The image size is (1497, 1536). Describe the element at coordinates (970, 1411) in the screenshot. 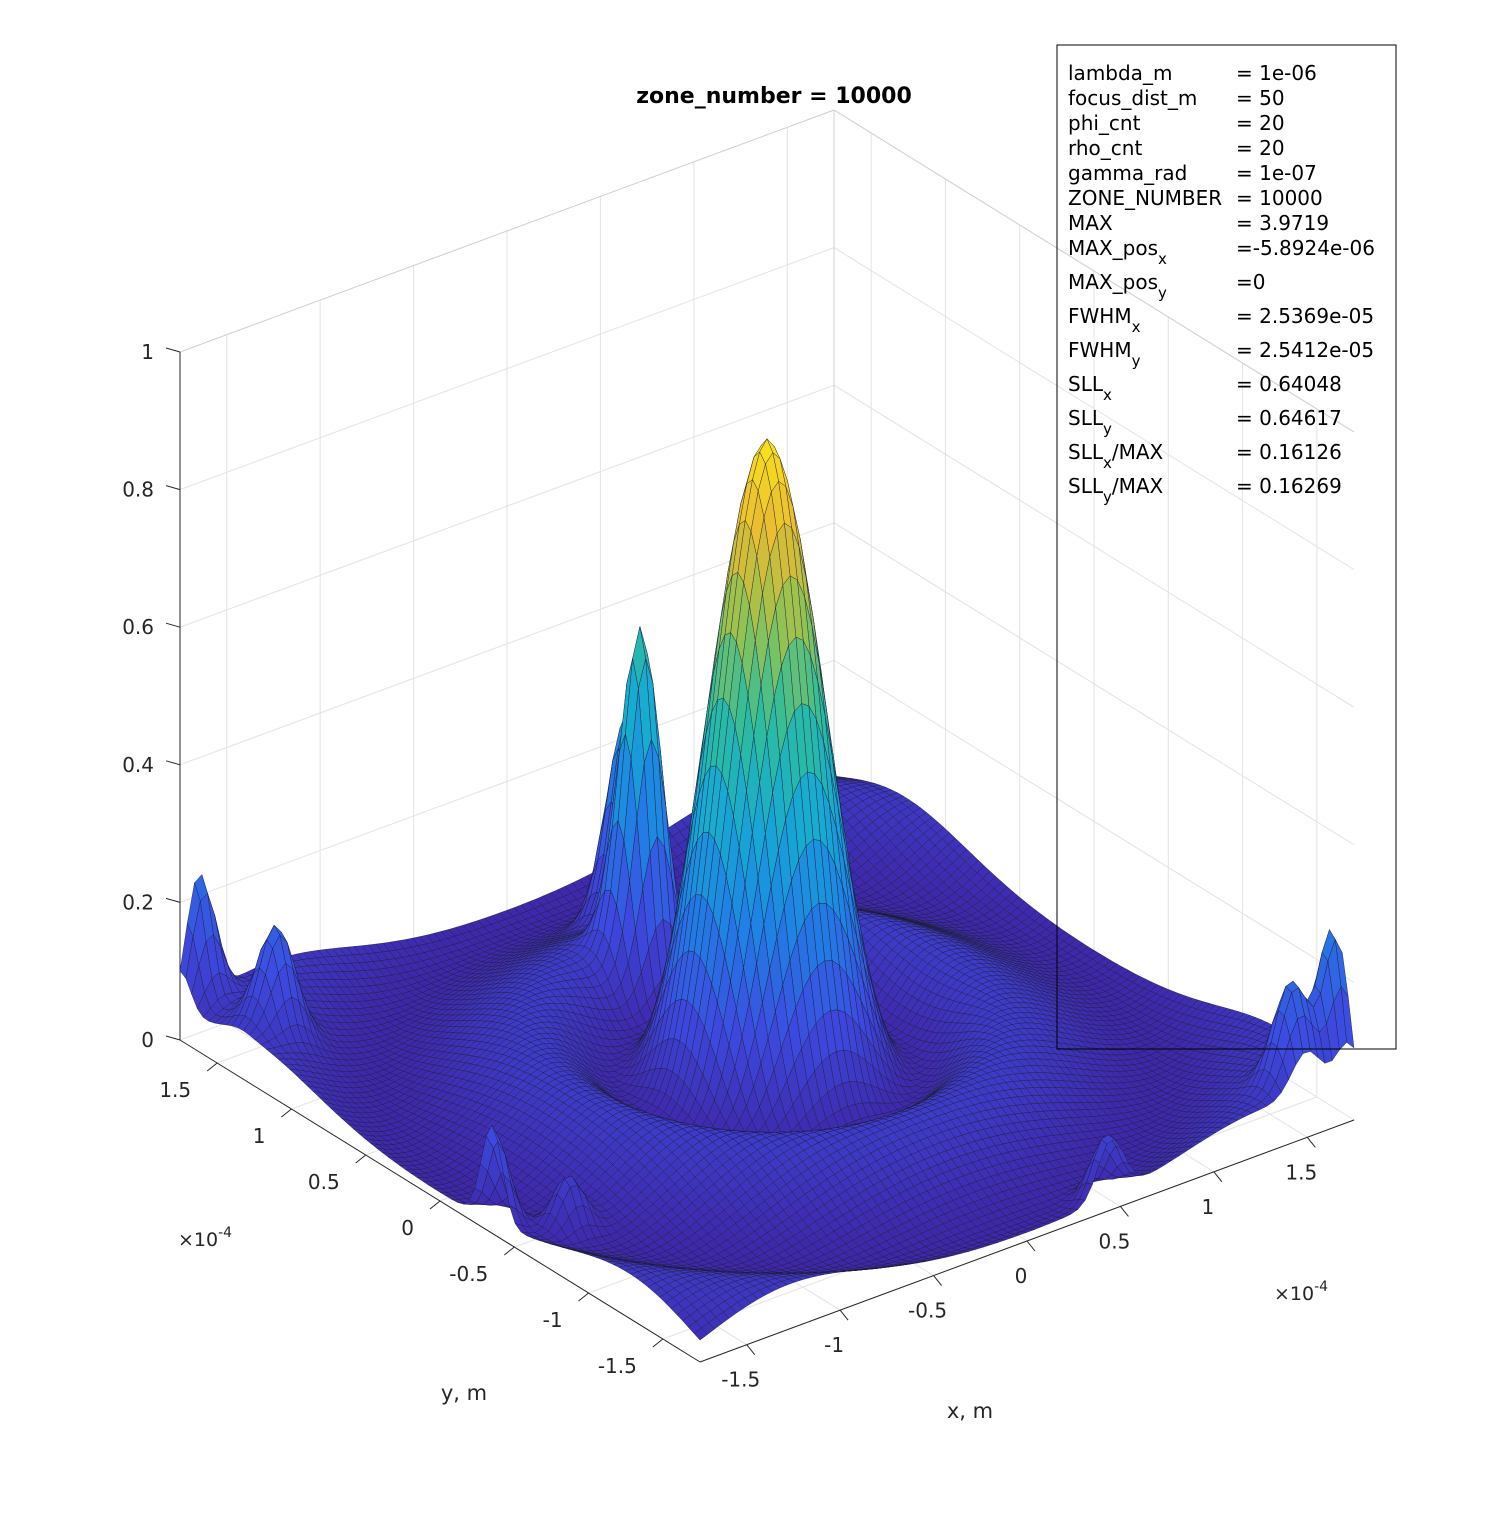

I see `x-axis-label: x, m` at that location.